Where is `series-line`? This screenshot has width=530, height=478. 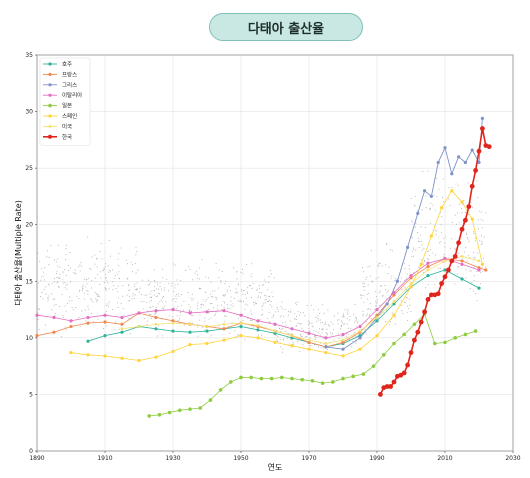
series-line is located at coordinates (283, 308).